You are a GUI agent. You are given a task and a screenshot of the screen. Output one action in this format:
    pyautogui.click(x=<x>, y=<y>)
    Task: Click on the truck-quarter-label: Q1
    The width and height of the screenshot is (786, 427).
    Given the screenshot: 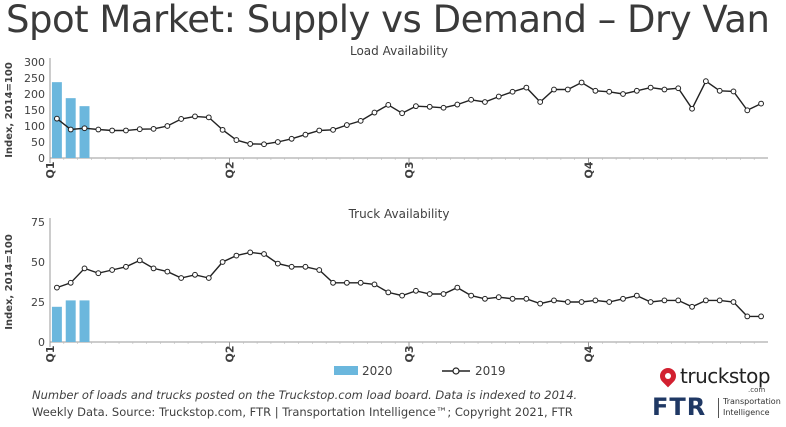 What is the action you would take?
    pyautogui.click(x=50, y=353)
    